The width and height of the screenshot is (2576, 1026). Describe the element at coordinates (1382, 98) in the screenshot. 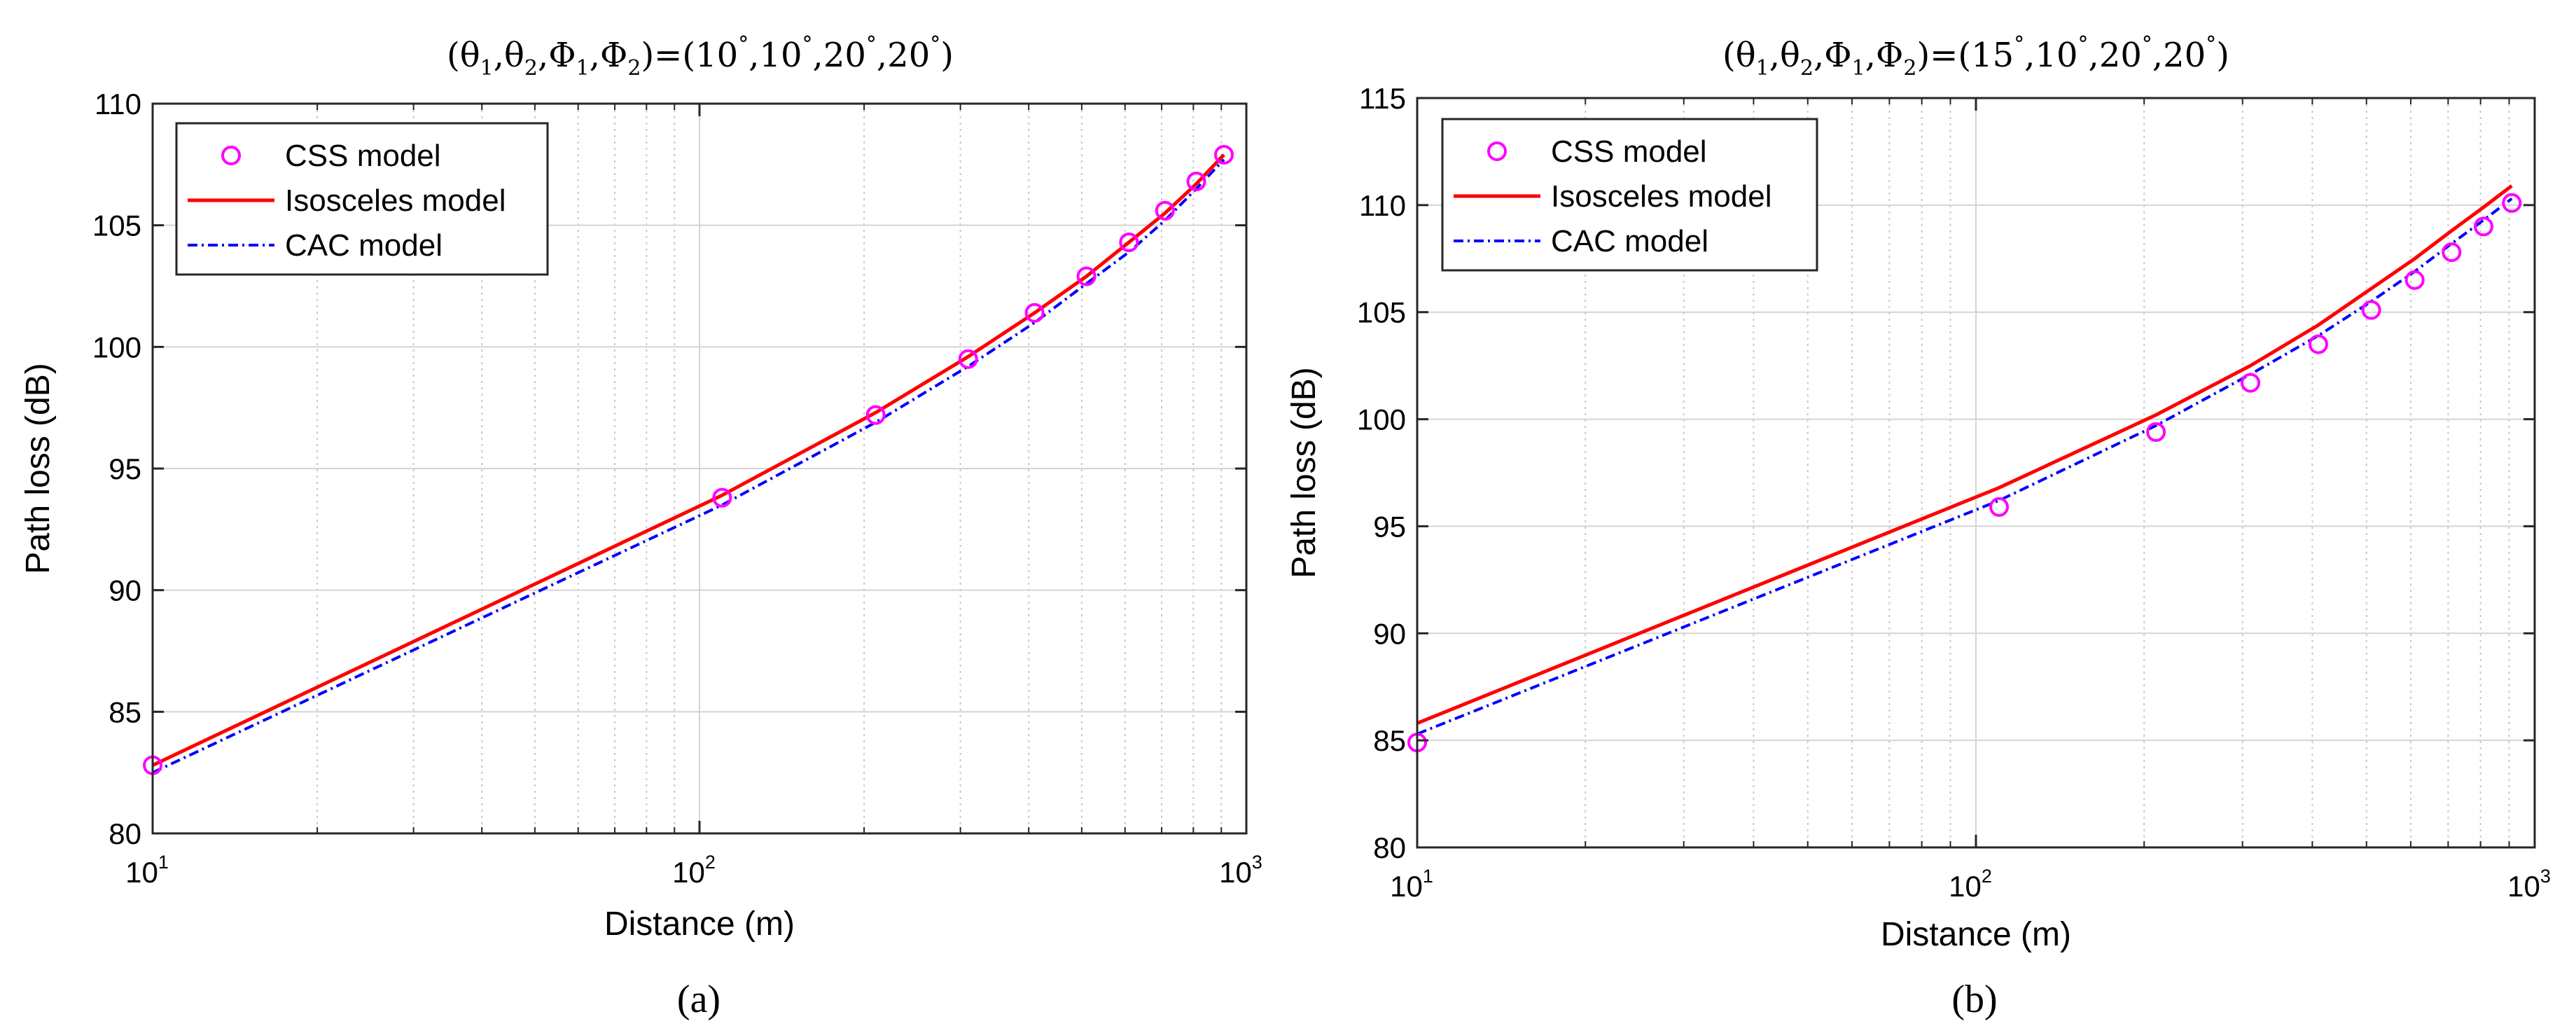

I see `y-tick-label: 115` at that location.